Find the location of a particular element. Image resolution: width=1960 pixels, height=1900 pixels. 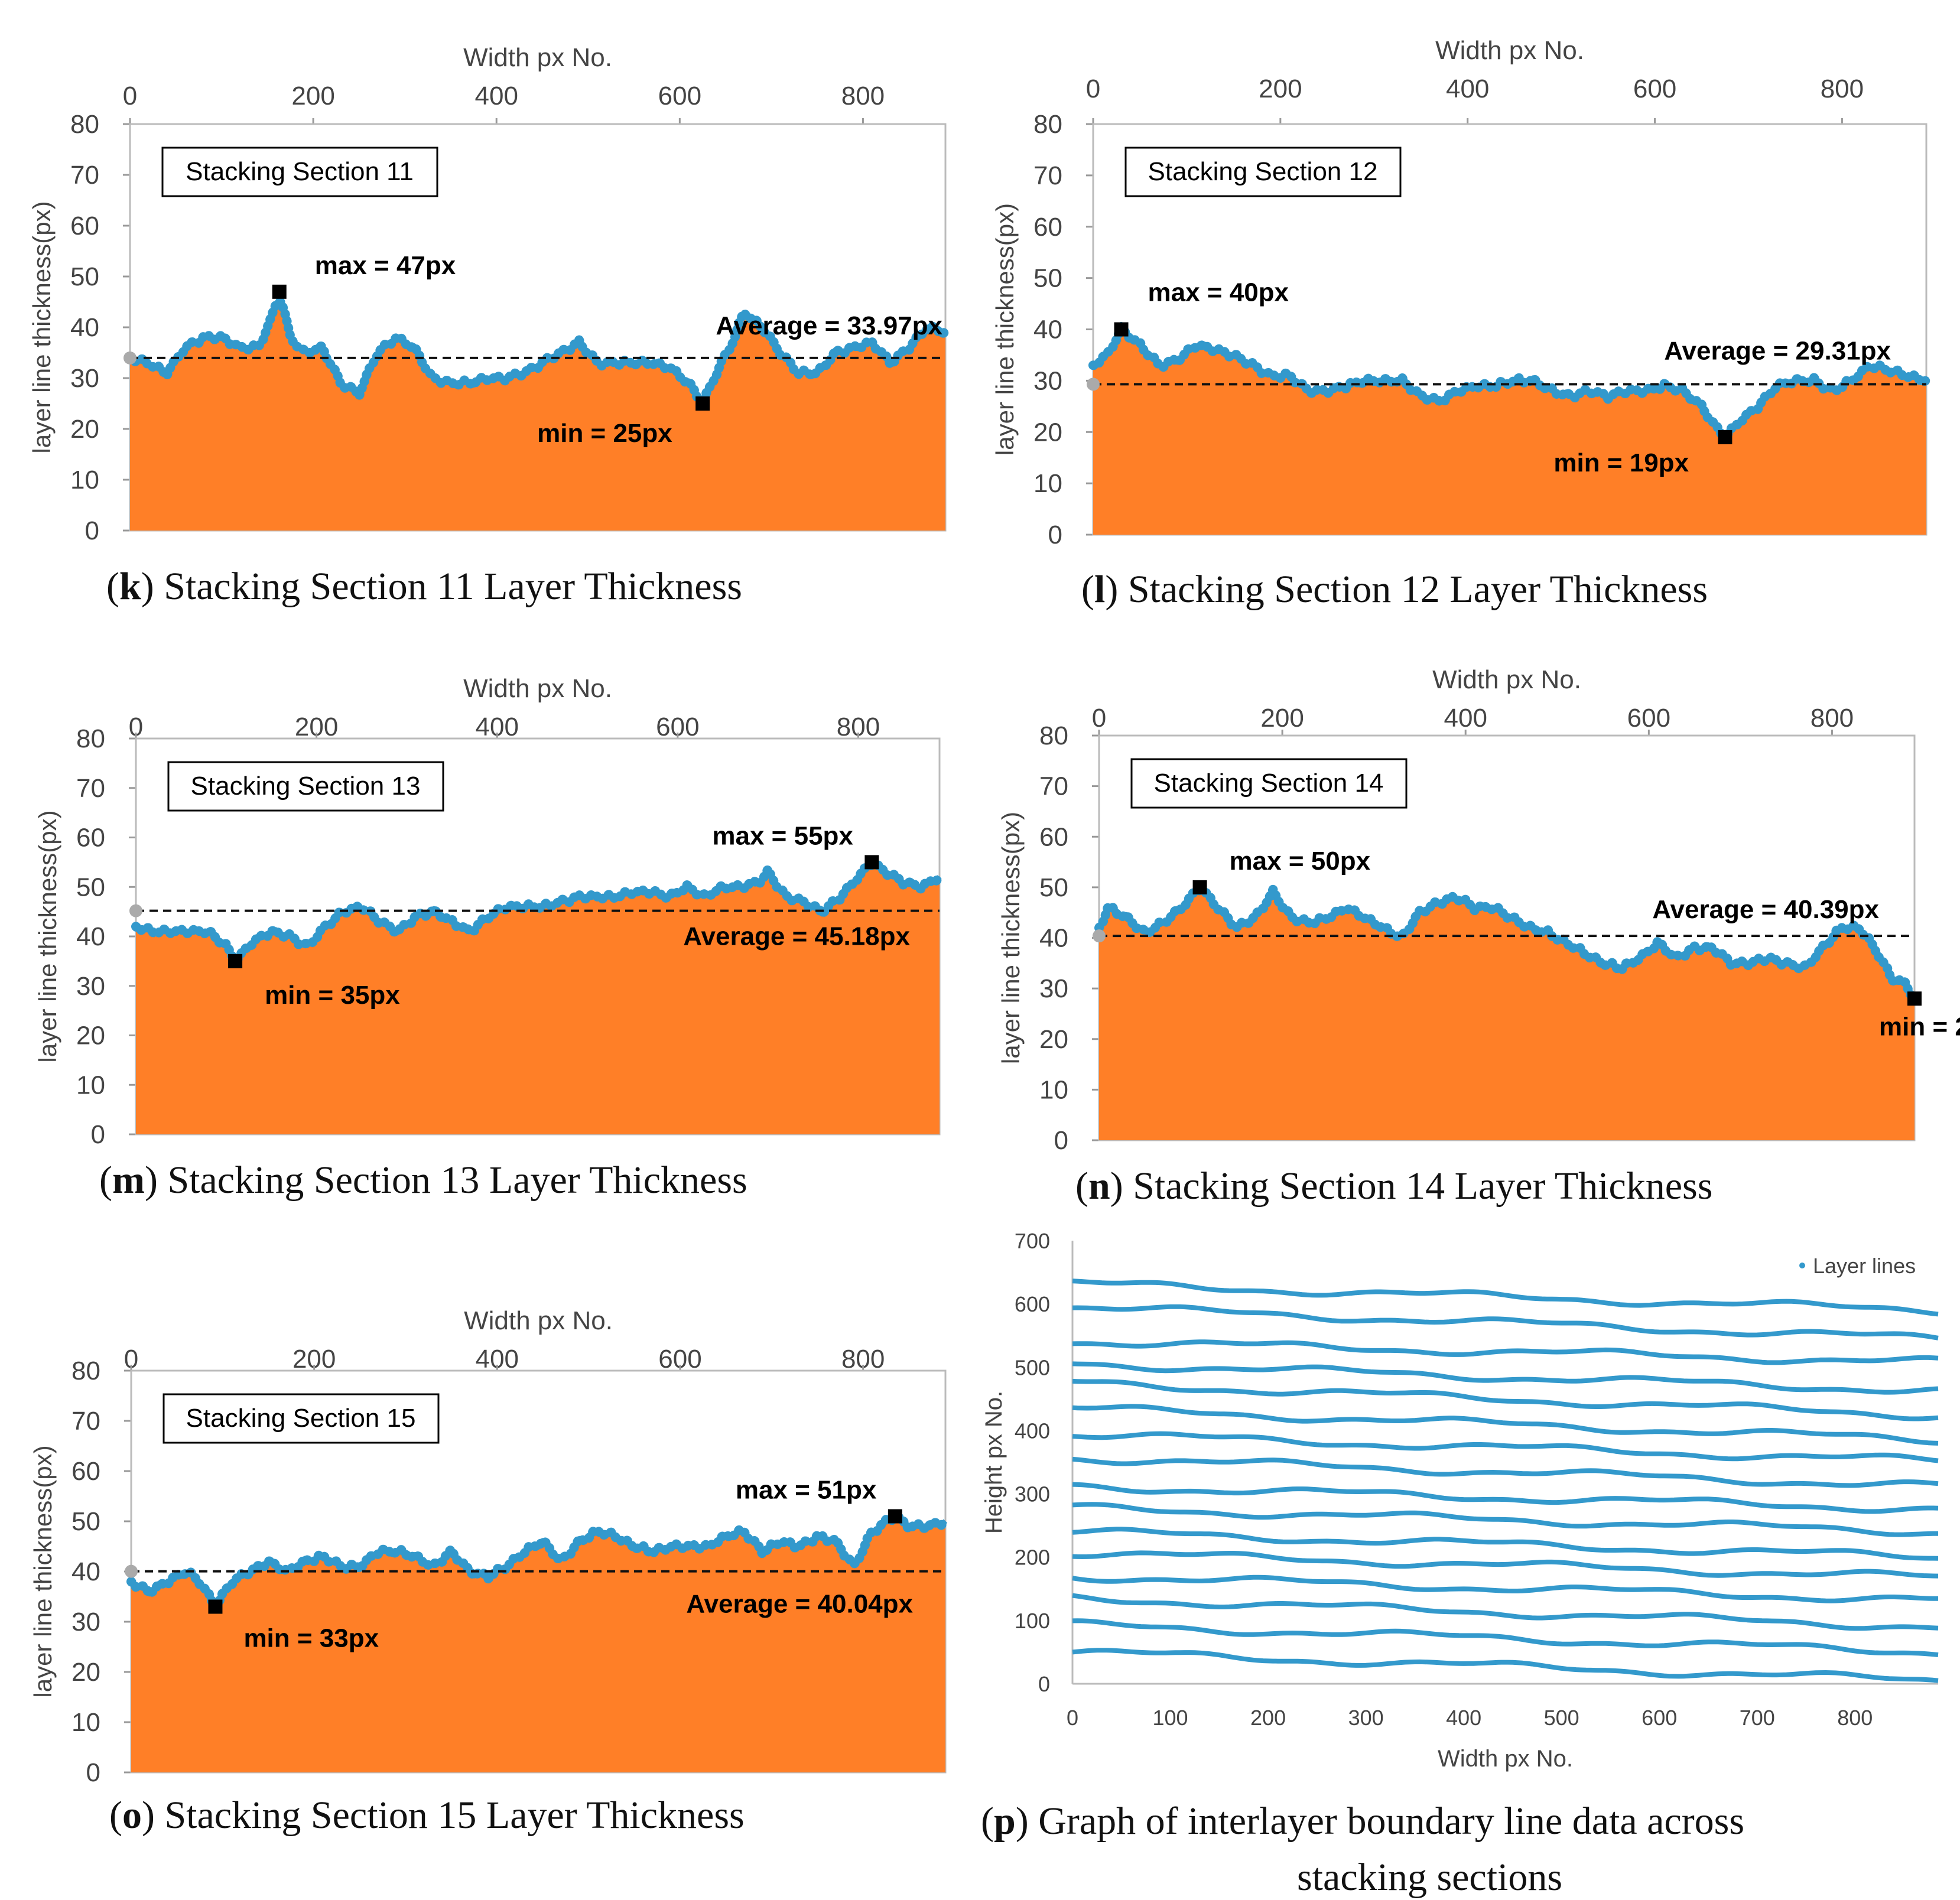

average-label: Average = 40.39px is located at coordinates (1765, 909).